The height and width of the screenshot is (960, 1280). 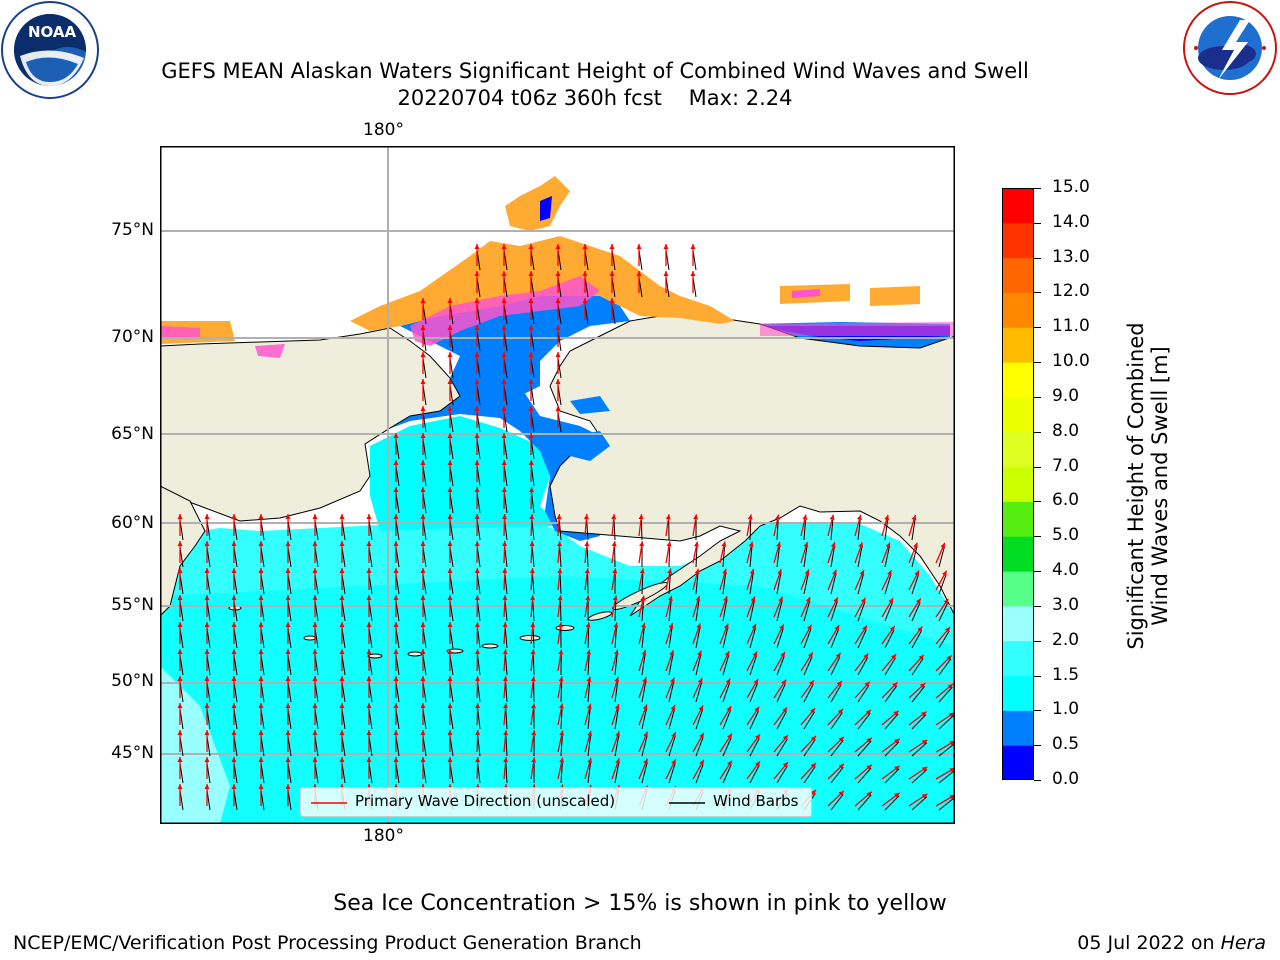 I want to click on sea-ice-siberia-pink, so click(x=180, y=332).